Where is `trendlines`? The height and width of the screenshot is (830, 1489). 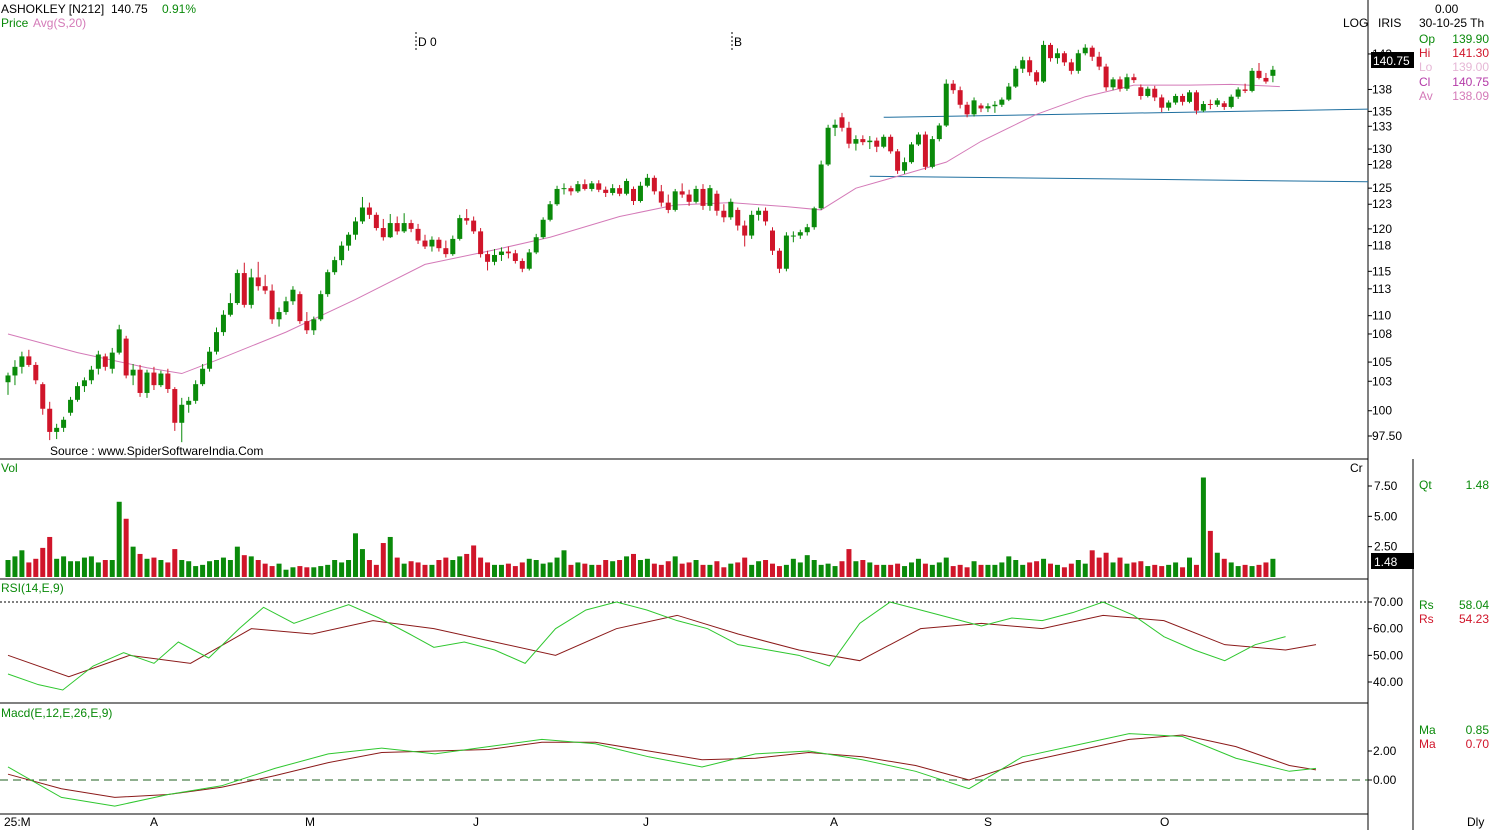 trendlines is located at coordinates (1119, 145).